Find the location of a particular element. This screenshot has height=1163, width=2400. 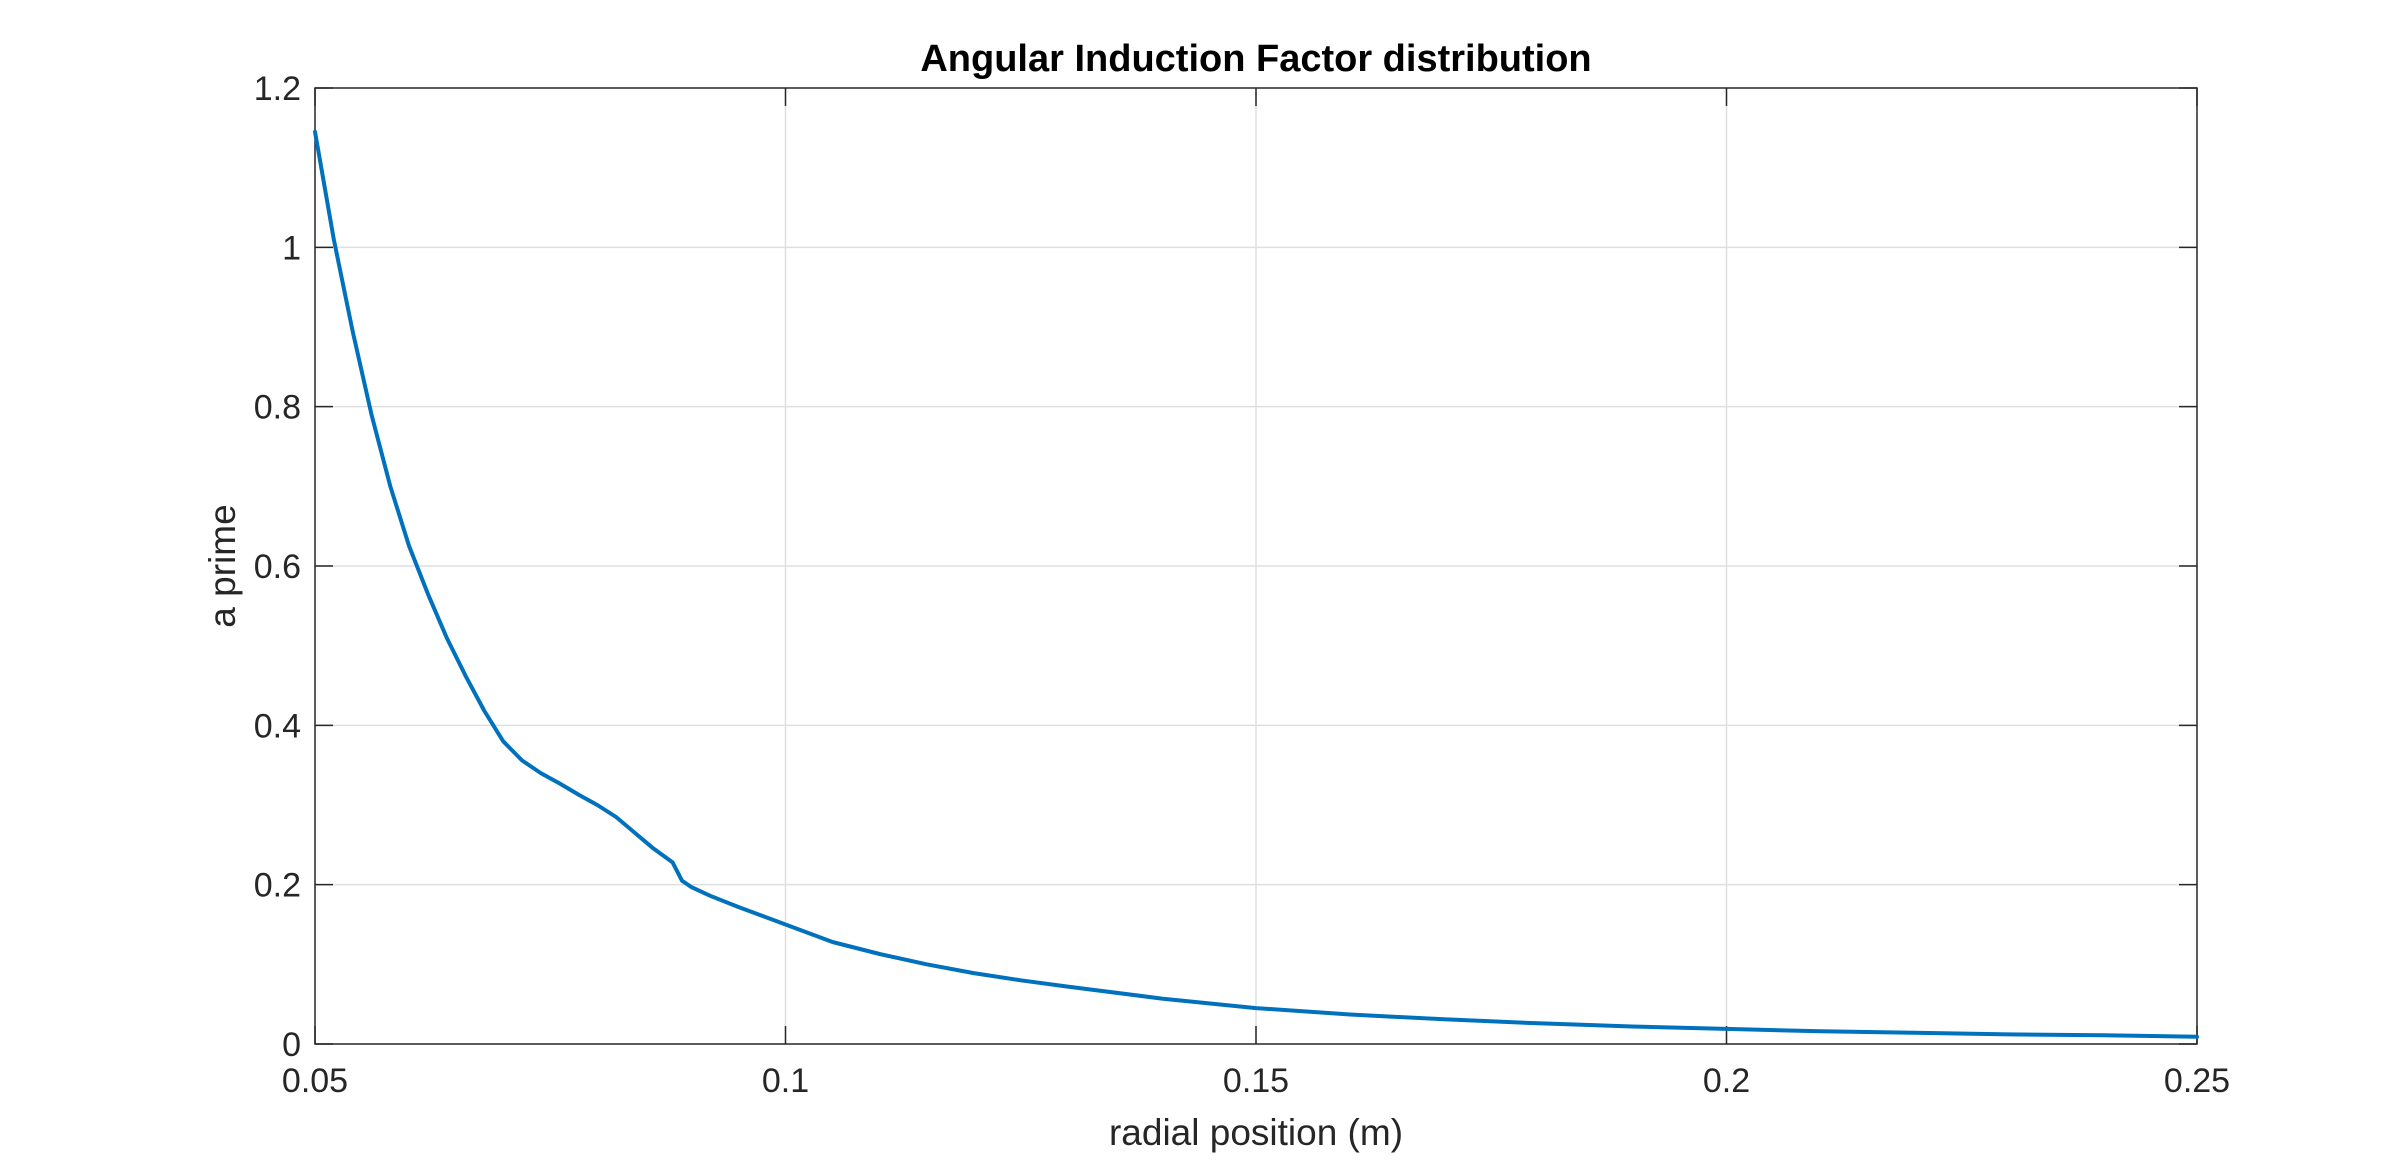

x-tick-label: 0.25 is located at coordinates (2197, 1081).